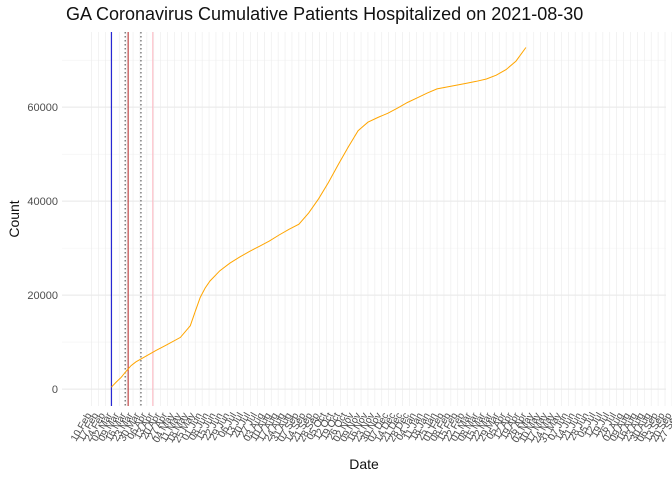  Describe the element at coordinates (14, 218) in the screenshot. I see `y-axis-label: Count` at that location.